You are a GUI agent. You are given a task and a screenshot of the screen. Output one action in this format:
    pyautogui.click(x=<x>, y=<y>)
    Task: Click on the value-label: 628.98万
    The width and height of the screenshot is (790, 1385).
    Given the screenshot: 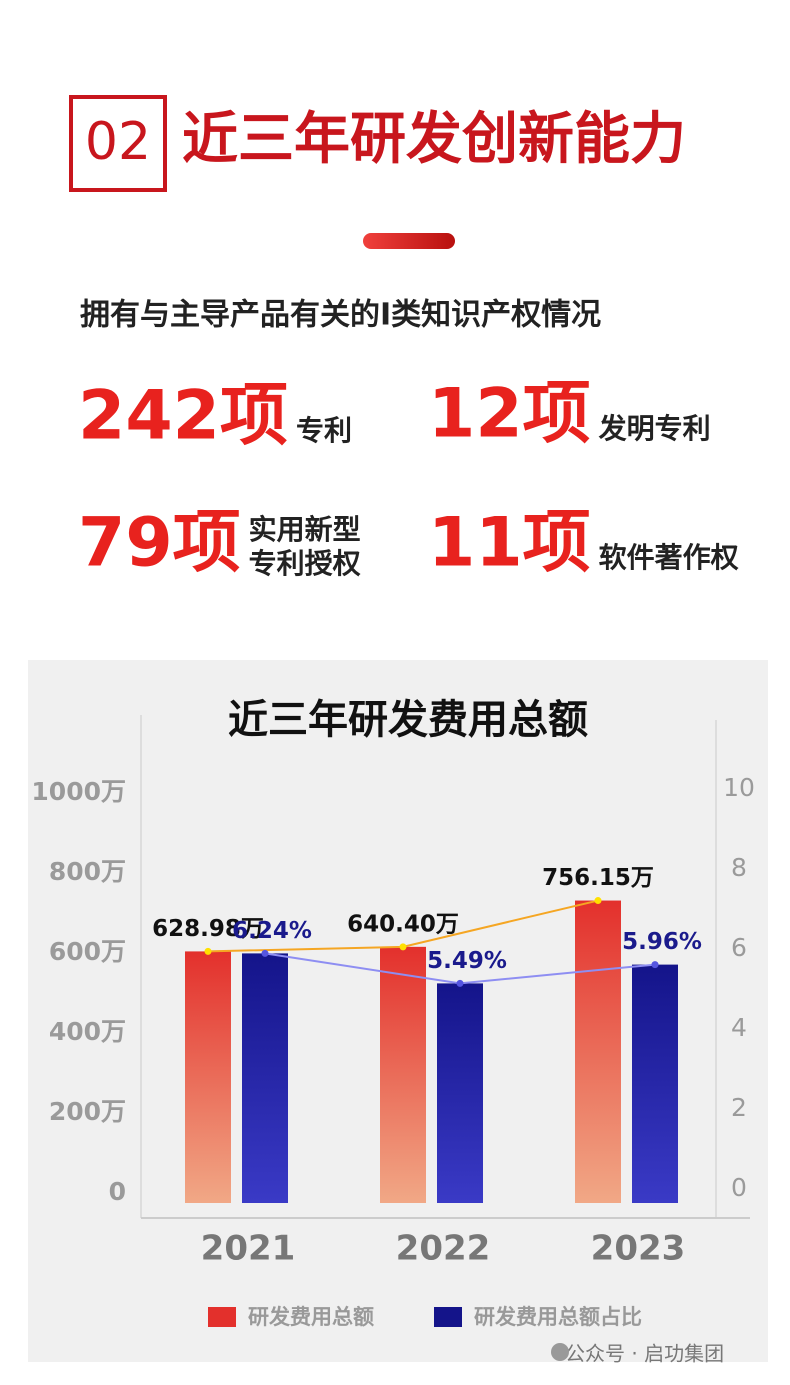 What is the action you would take?
    pyautogui.click(x=208, y=929)
    